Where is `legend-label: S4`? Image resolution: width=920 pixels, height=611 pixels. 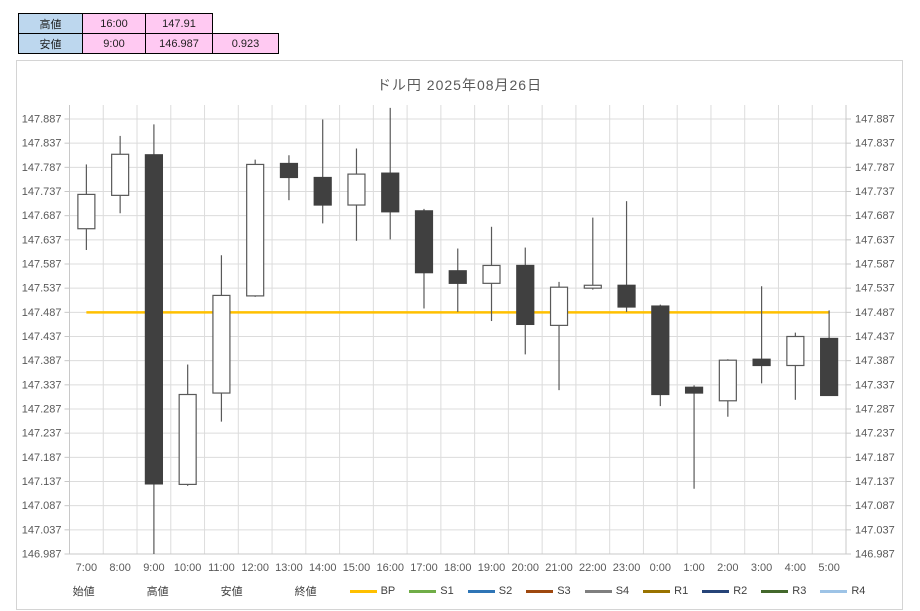 legend-label: S4 is located at coordinates (622, 591).